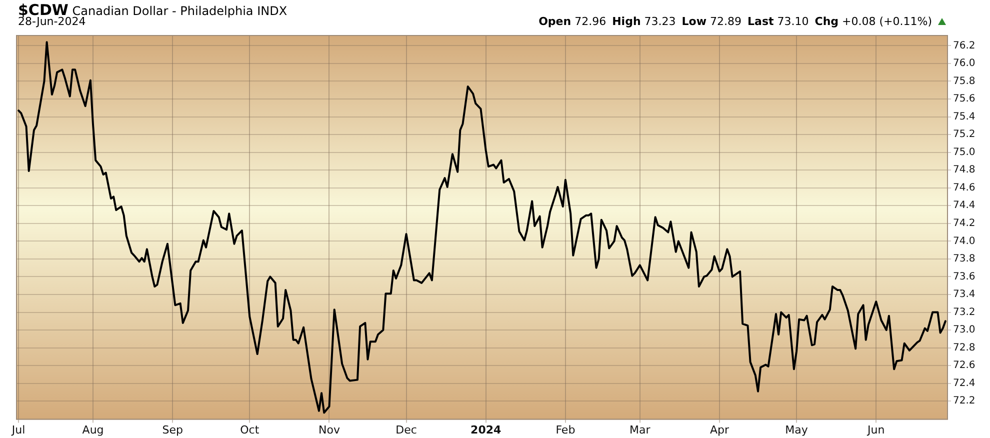 The image size is (990, 438). What do you see at coordinates (964, 64) in the screenshot?
I see `y-tick-label: 76.0` at bounding box center [964, 64].